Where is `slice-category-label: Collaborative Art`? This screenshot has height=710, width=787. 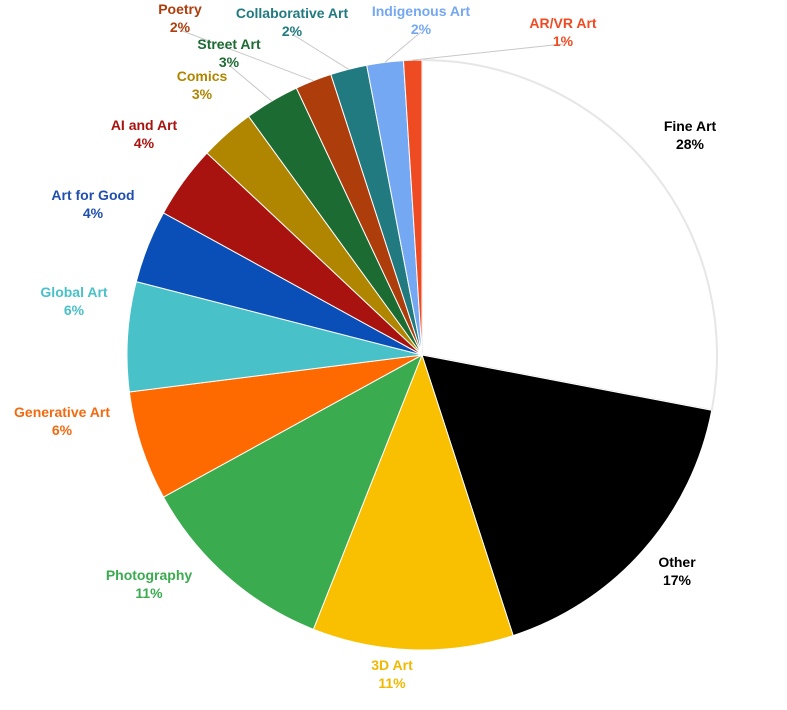 slice-category-label: Collaborative Art is located at coordinates (292, 13).